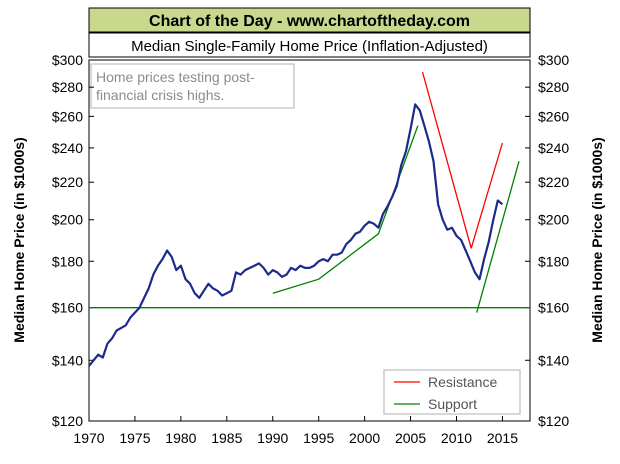  What do you see at coordinates (160, 95) in the screenshot?
I see `annotation-line-2: financial crisis highs.` at bounding box center [160, 95].